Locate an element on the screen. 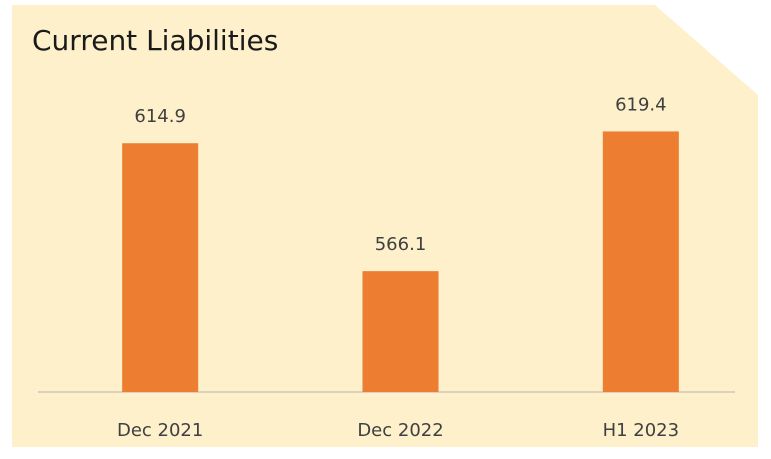 This screenshot has width=771, height=459. data-label: 619.4 is located at coordinates (641, 104).